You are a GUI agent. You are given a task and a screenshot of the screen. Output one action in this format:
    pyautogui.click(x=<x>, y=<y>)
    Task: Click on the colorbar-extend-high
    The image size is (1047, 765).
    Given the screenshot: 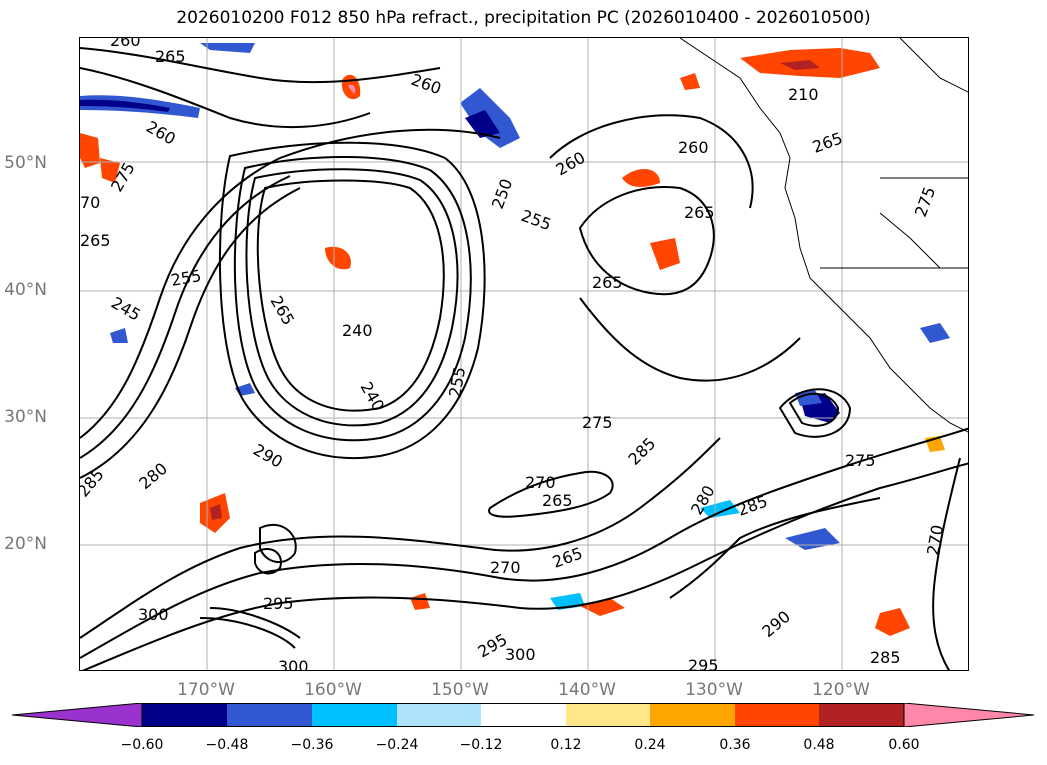 What is the action you would take?
    pyautogui.click(x=969, y=715)
    